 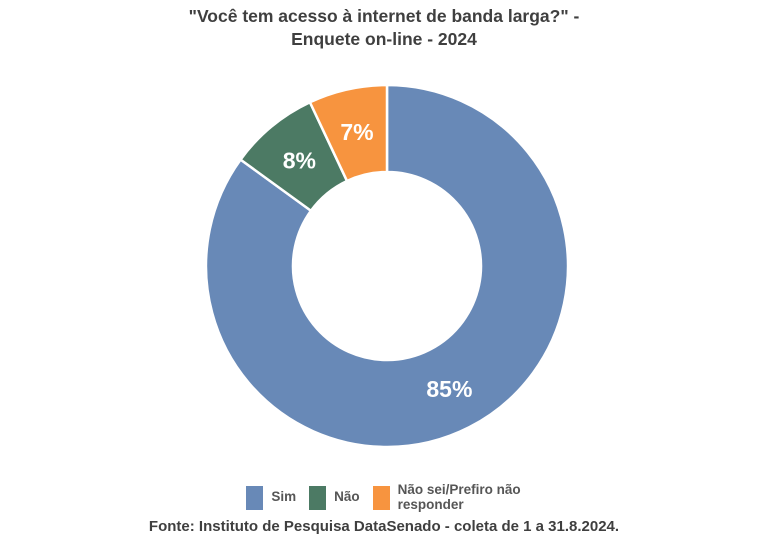 I want to click on legend-swatch-sim, so click(x=255, y=497).